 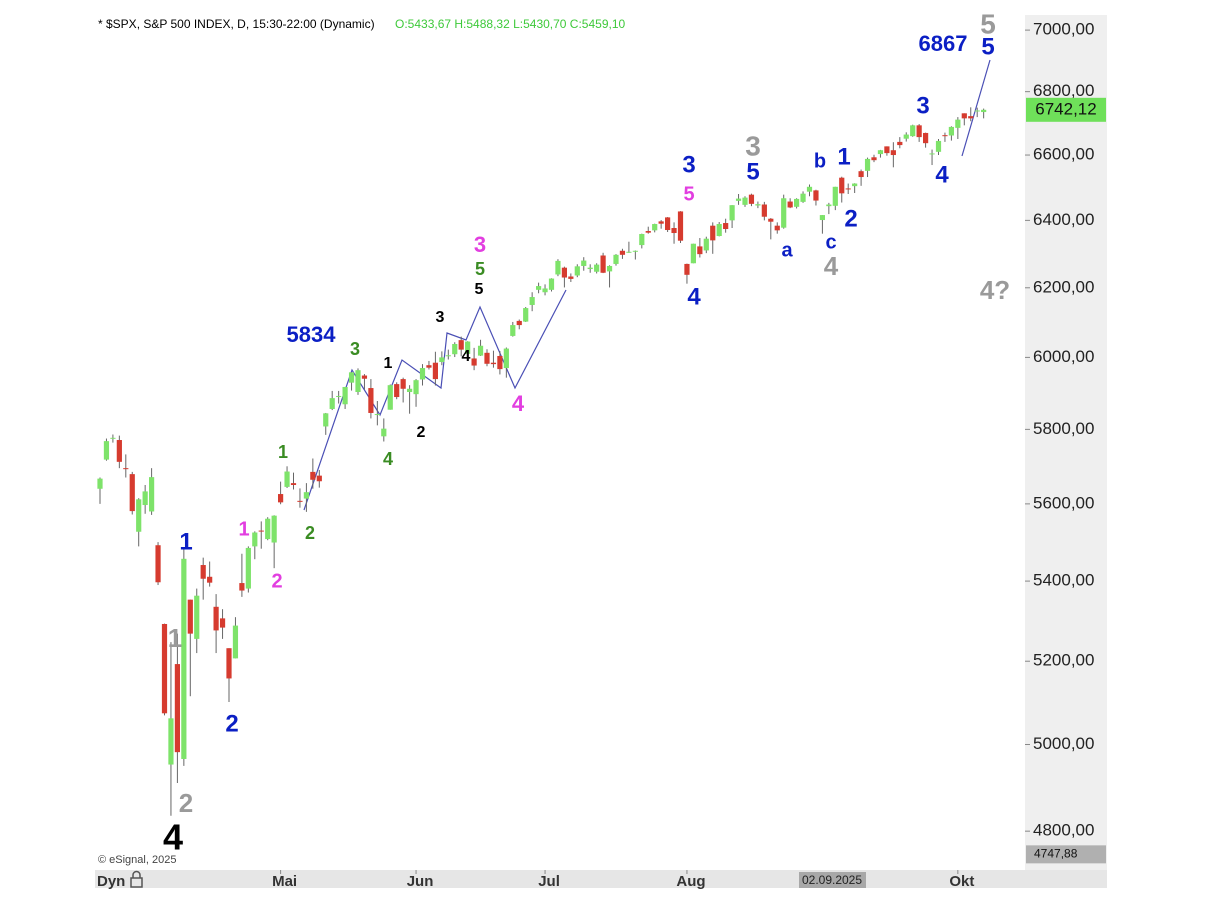 I want to click on wave-line, so click(x=976, y=108).